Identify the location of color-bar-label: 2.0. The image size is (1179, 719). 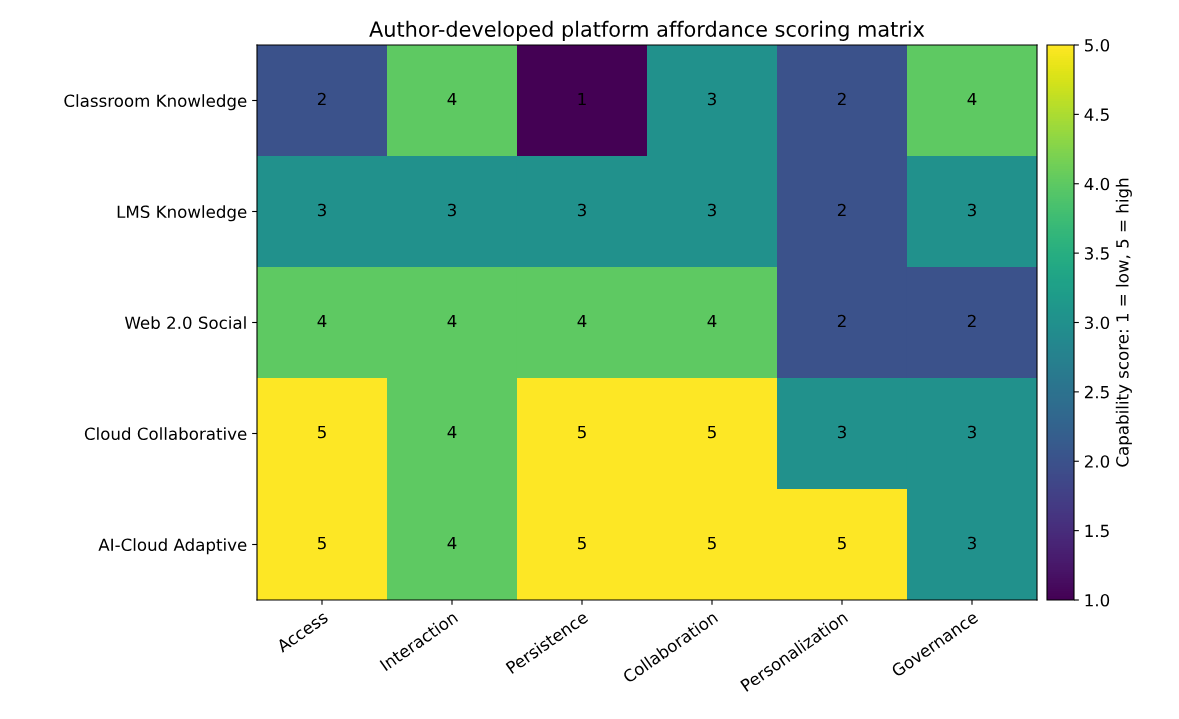
(1097, 461).